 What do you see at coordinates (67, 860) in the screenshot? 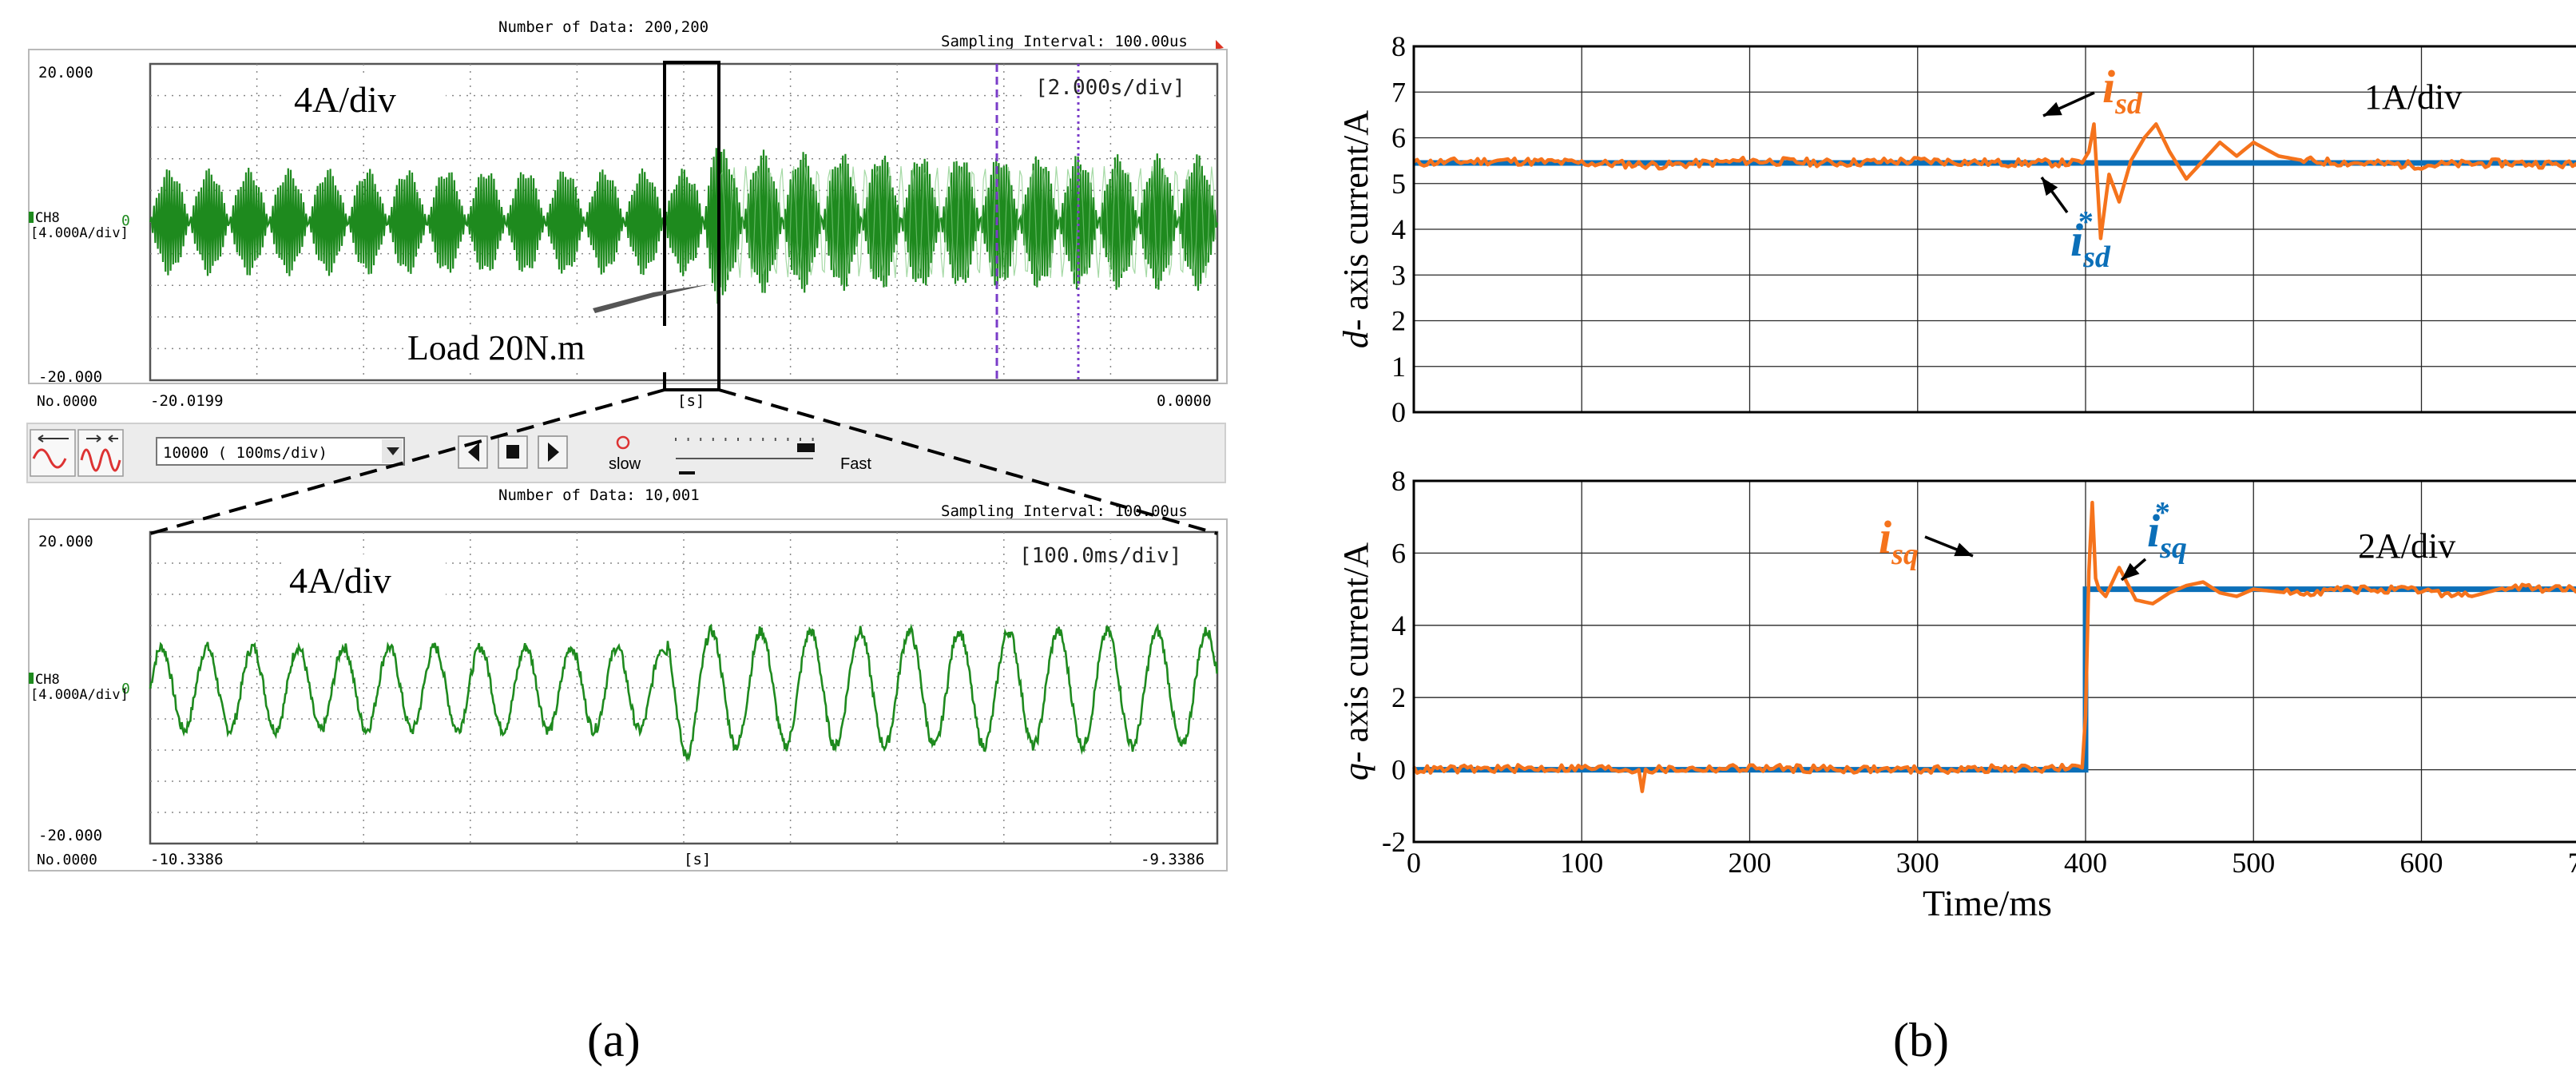
I see `bottom-no-label: No.0000` at bounding box center [67, 860].